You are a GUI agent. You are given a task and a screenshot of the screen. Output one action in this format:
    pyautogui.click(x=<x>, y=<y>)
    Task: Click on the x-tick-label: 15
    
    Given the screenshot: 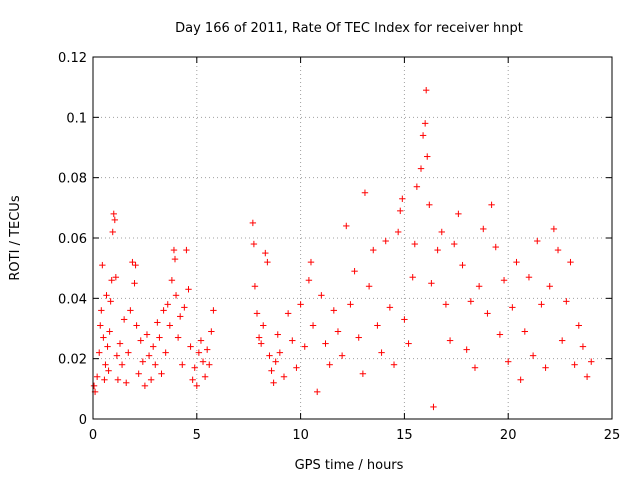 What is the action you would take?
    pyautogui.click(x=404, y=435)
    